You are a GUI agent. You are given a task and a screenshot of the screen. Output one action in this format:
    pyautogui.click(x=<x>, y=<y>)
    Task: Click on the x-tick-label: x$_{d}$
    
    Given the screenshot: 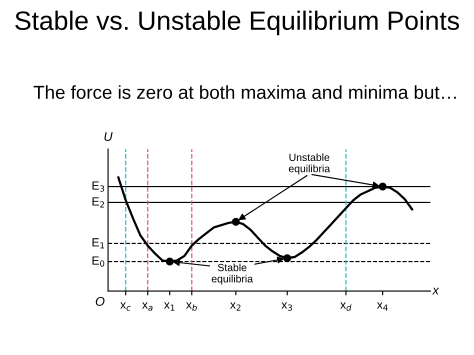 What is the action you would take?
    pyautogui.click(x=346, y=306)
    